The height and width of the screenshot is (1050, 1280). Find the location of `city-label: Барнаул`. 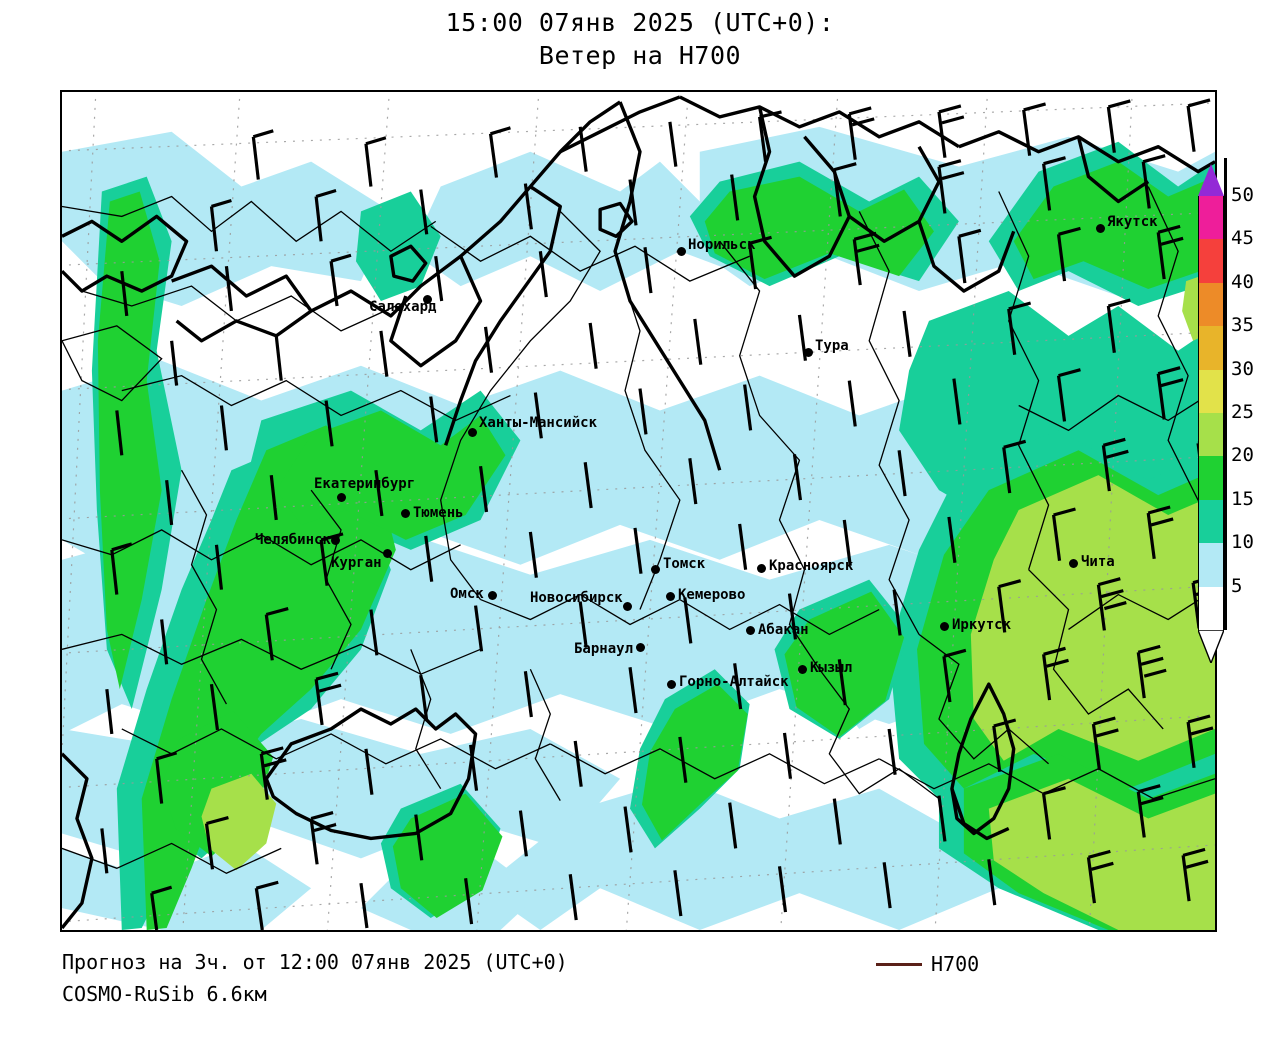

city-label: Барнаул is located at coordinates (604, 649).